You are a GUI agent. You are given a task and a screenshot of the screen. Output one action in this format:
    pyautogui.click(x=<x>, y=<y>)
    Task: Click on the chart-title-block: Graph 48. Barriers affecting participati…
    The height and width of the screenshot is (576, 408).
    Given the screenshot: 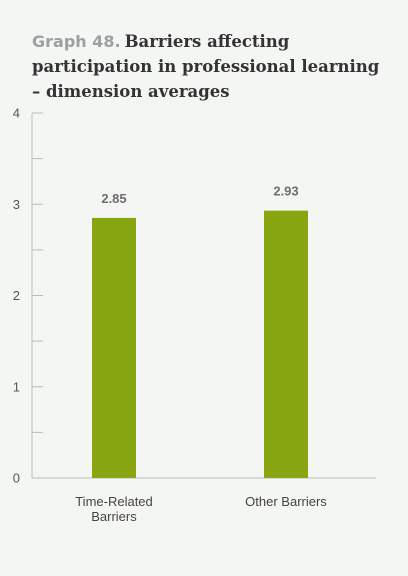 What is the action you would take?
    pyautogui.click(x=212, y=67)
    